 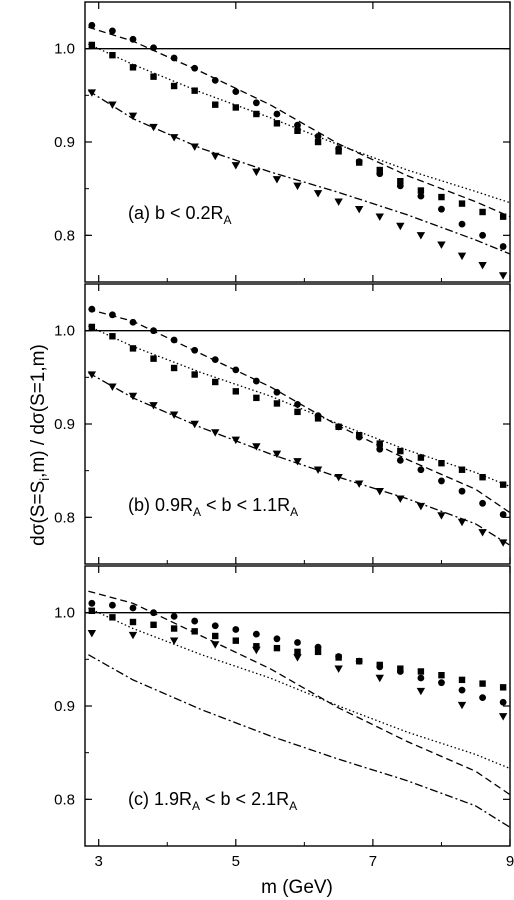 I want to click on y-axis-label: dσ(S=Si,m) / dσ(S=1,m), so click(x=40, y=445).